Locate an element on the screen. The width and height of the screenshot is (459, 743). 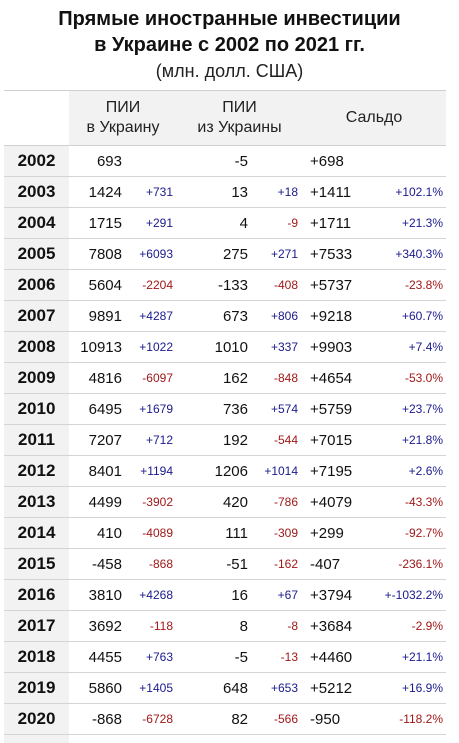
fdi-in-value: 5604 is located at coordinates (96, 285).